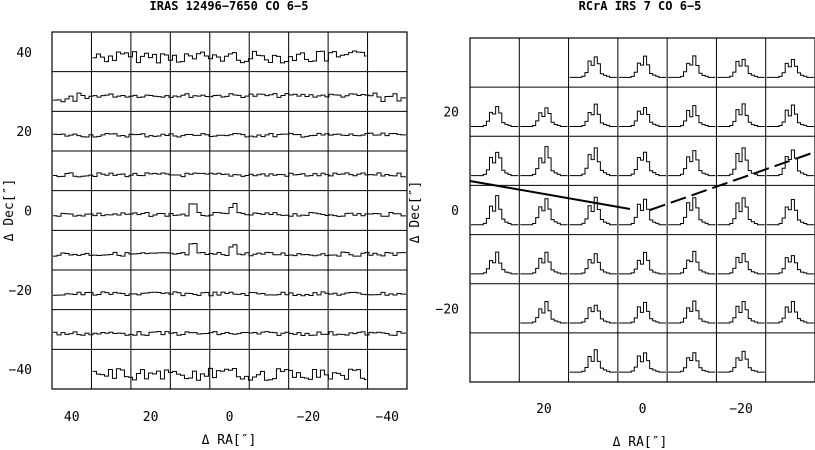 Image resolution: width=815 pixels, height=450 pixels. Describe the element at coordinates (72, 417) in the screenshot. I see `x-tick-label: 40` at that location.